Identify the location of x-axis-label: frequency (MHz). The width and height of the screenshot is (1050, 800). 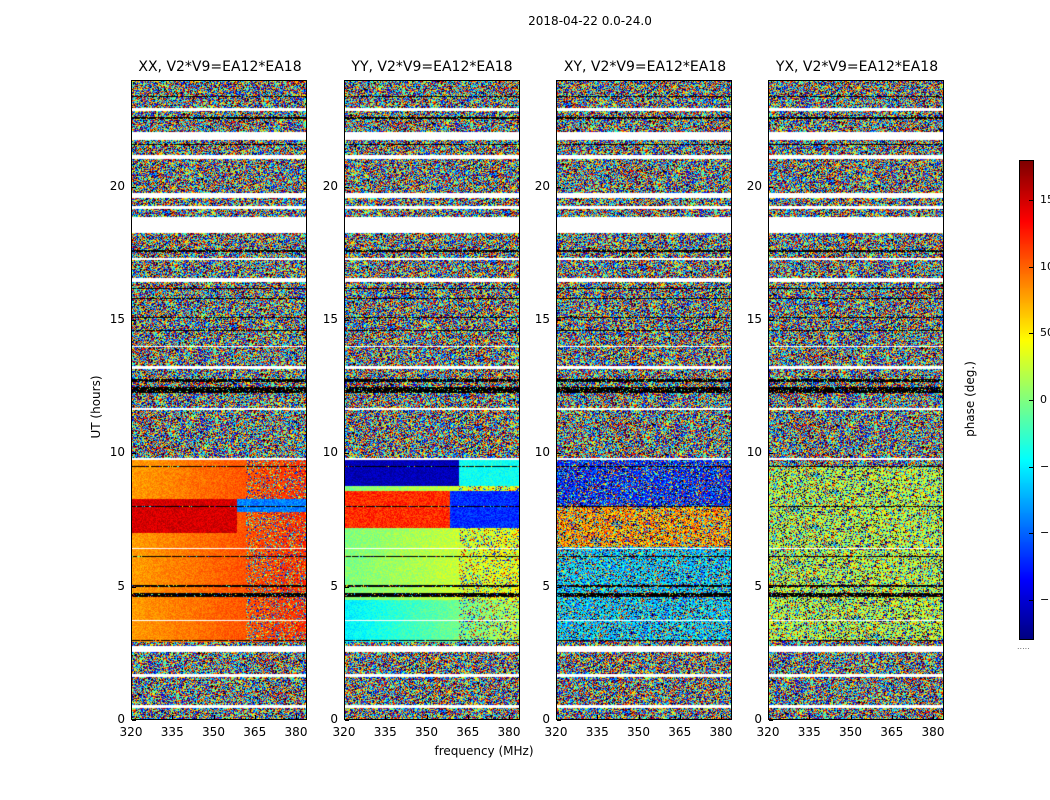
(484, 751).